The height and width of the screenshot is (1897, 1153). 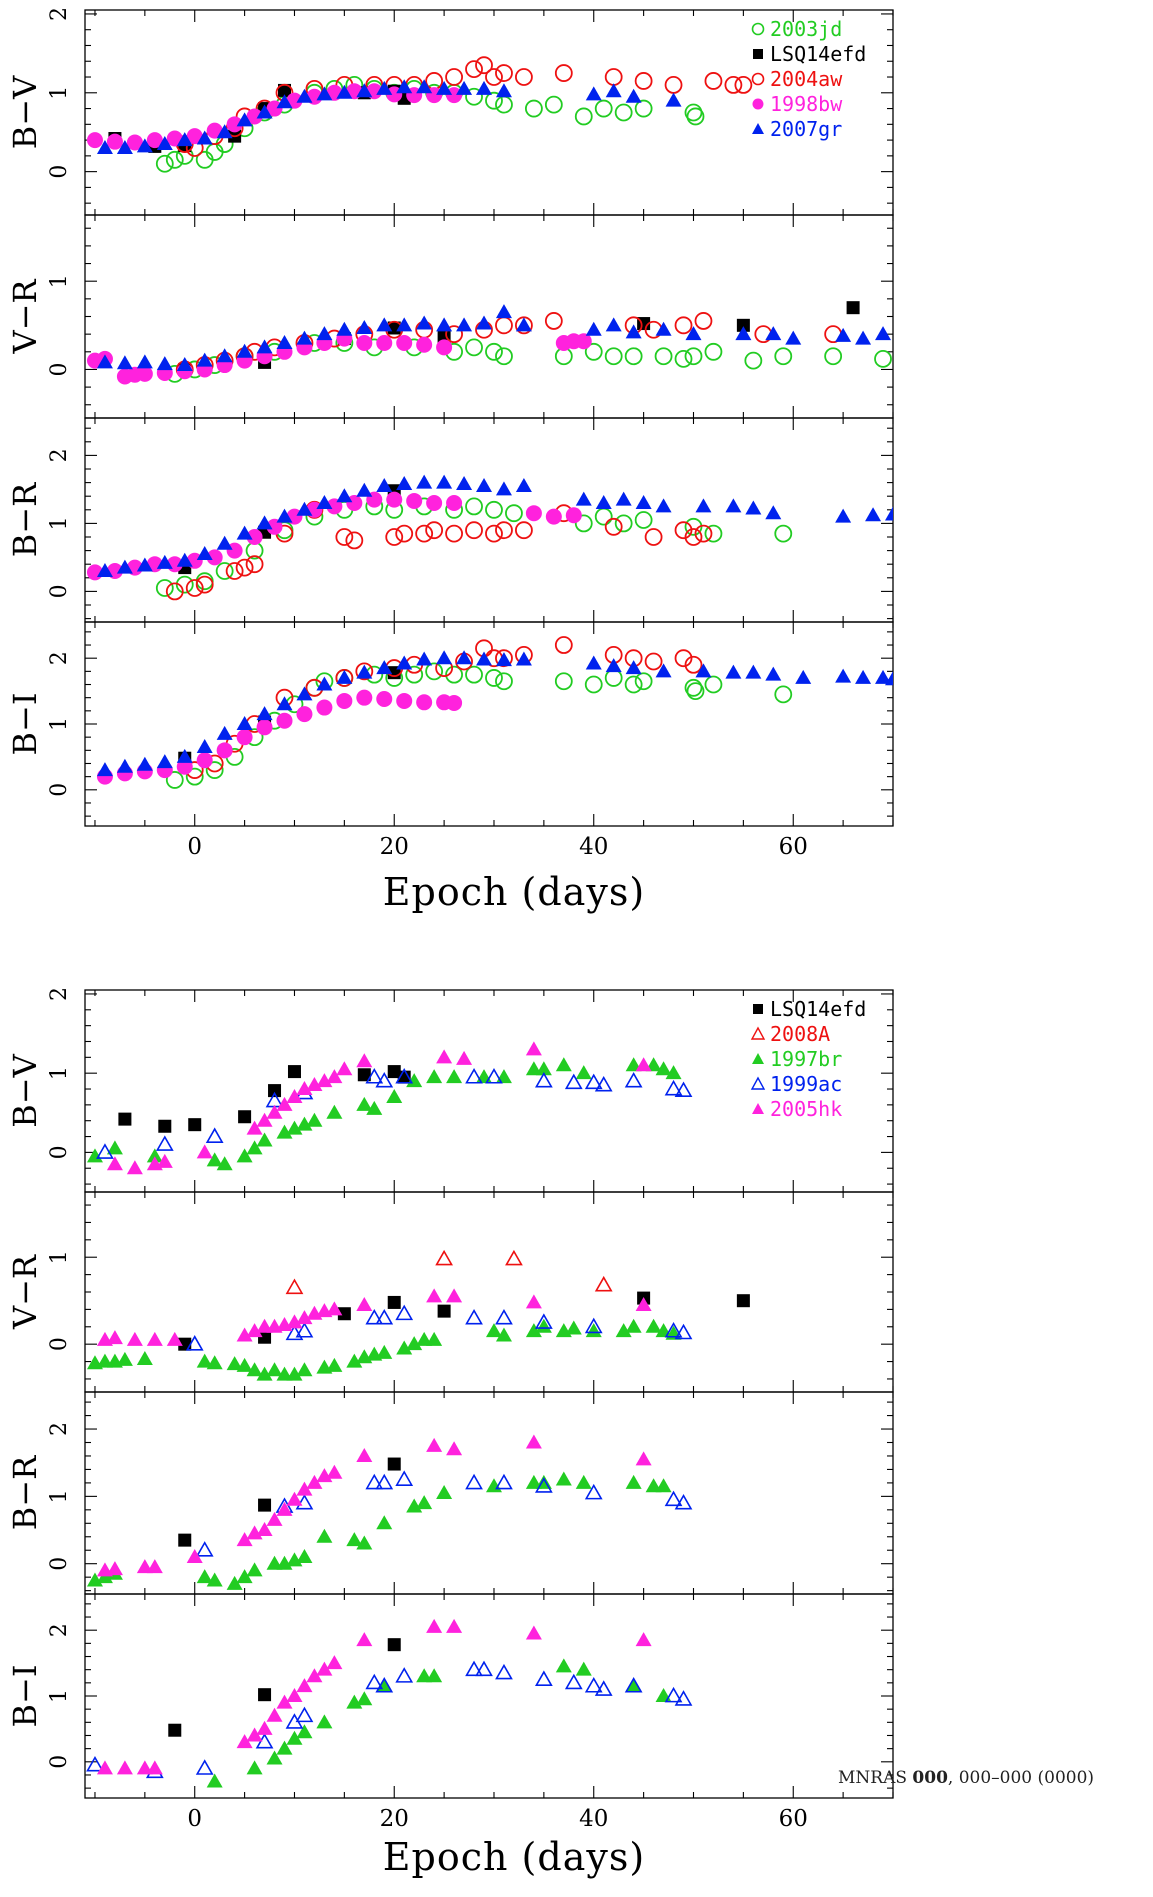 I want to click on panel-V−R: 0 1V−R, so click(x=450, y=1292).